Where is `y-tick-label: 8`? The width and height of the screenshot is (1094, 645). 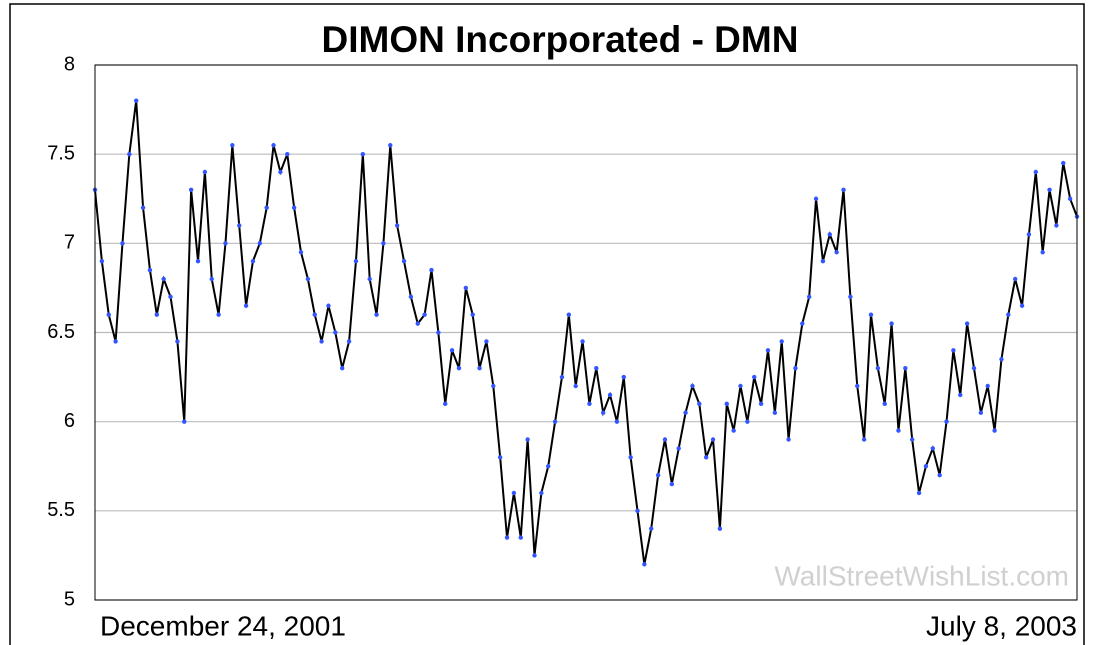 y-tick-label: 8 is located at coordinates (69, 64).